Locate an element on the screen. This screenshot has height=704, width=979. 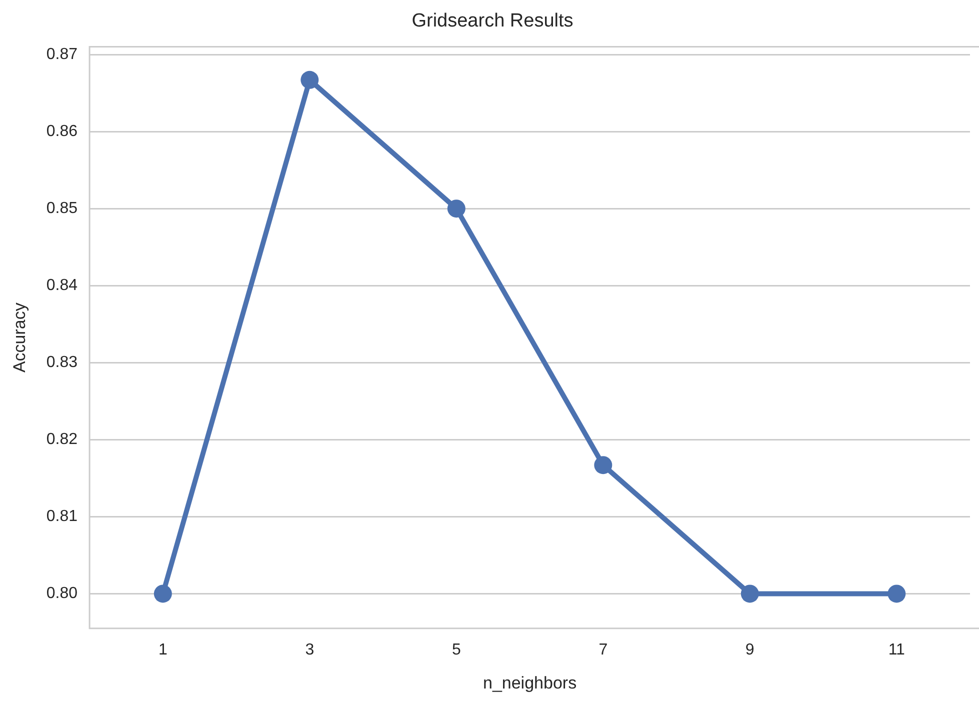
x-axis-title: n_neighbors is located at coordinates (529, 682).